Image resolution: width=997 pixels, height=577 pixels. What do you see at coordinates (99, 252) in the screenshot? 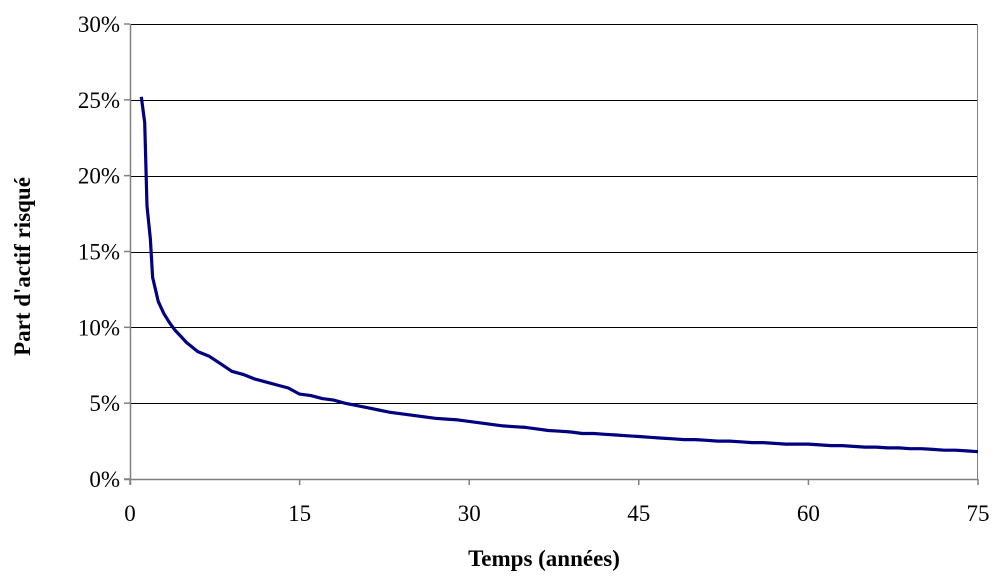
I see `y-tick-label: 15%` at bounding box center [99, 252].